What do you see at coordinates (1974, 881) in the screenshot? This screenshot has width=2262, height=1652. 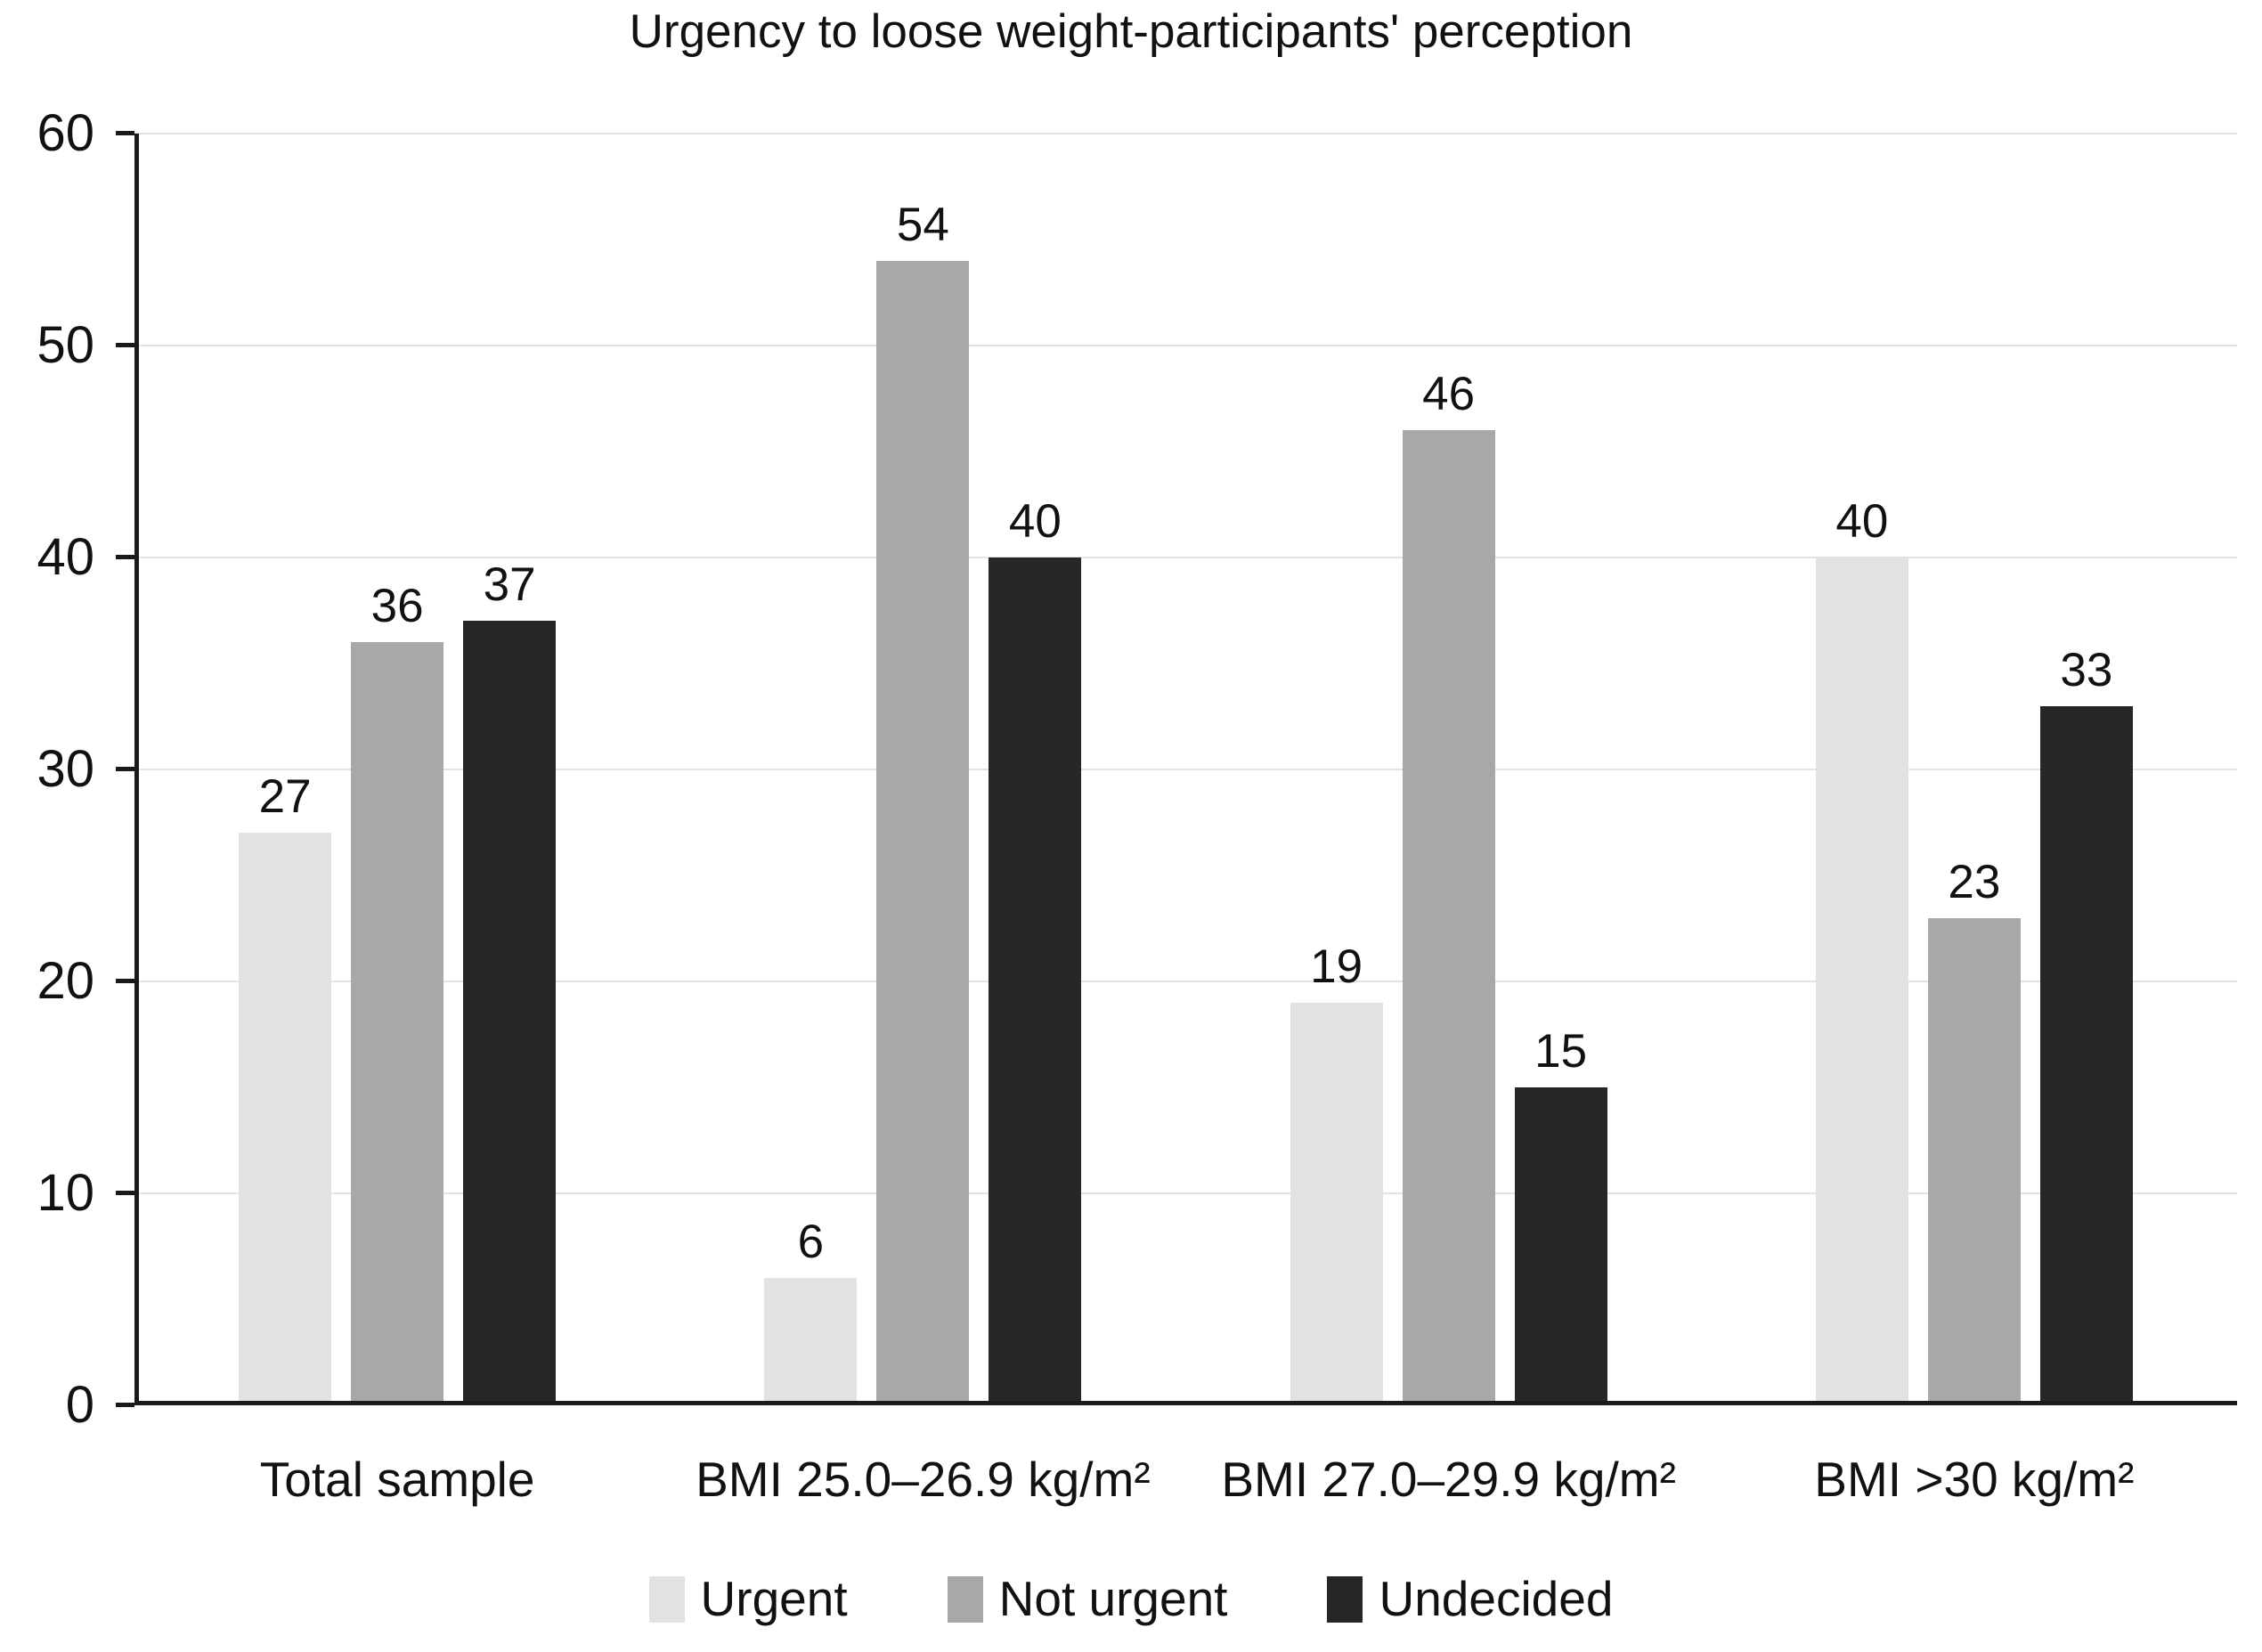 I see `bar-value-label: 23` at bounding box center [1974, 881].